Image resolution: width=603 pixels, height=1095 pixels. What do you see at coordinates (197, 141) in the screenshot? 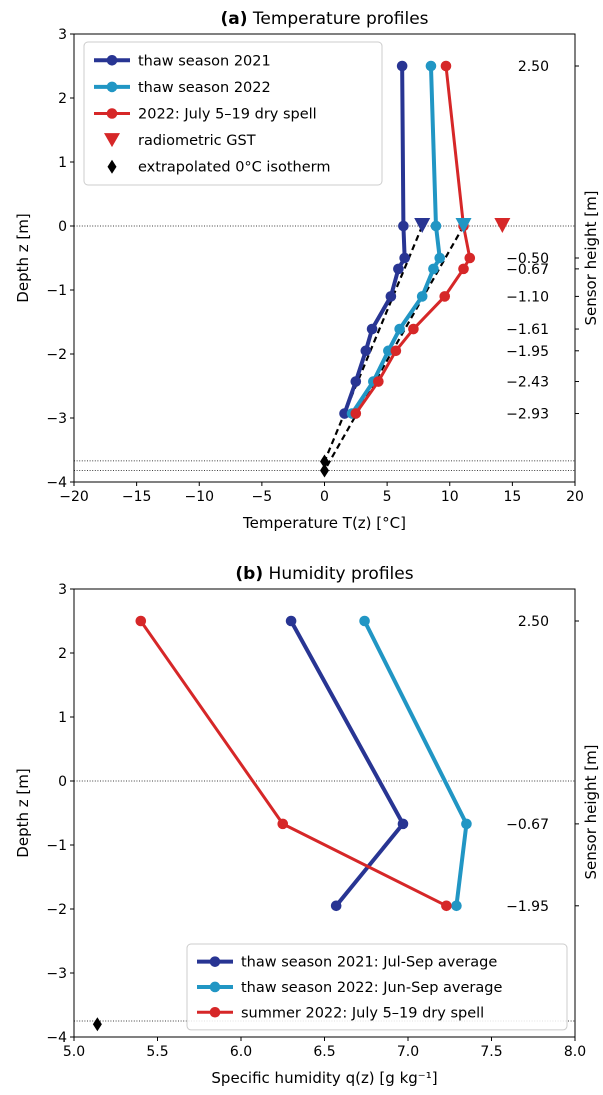
I see `legend-label: radiometric GST` at bounding box center [197, 141].